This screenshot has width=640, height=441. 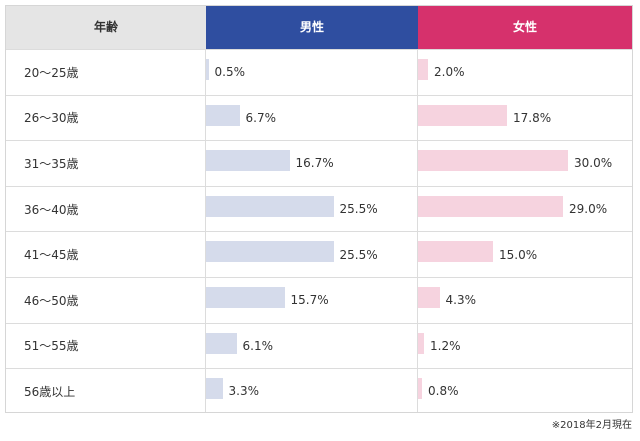 What do you see at coordinates (445, 345) in the screenshot?
I see `female-value-label: 1.2%` at bounding box center [445, 345].